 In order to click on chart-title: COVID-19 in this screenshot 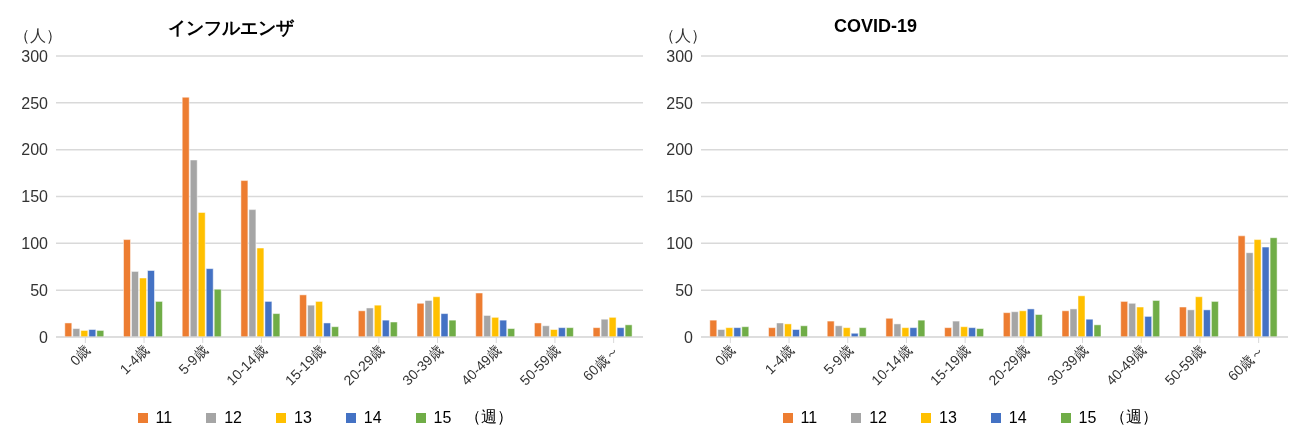, I will do `click(875, 26)`.